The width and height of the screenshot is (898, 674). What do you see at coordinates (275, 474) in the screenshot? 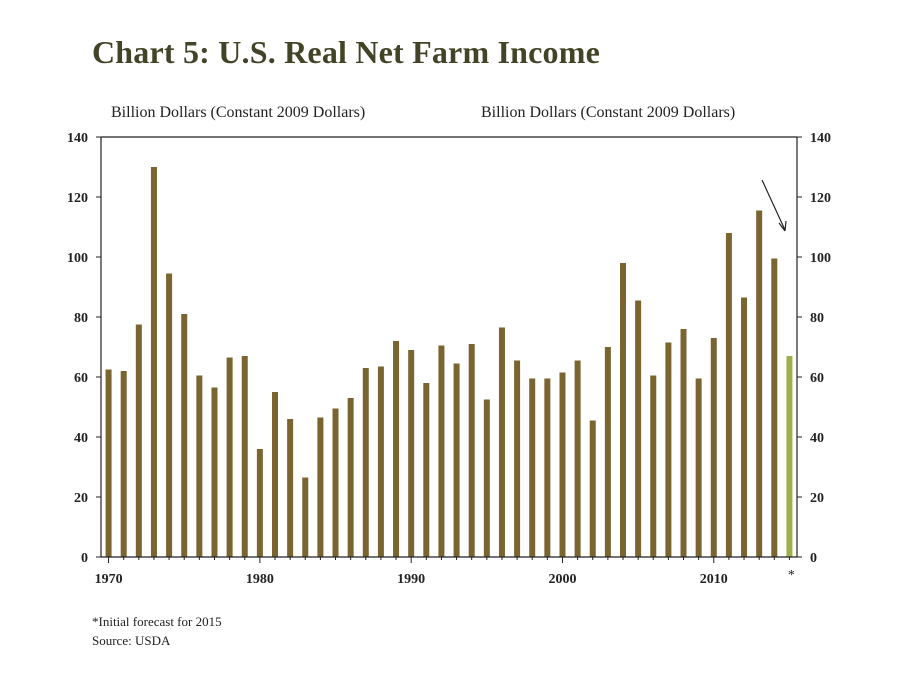
I see `bar-1981` at bounding box center [275, 474].